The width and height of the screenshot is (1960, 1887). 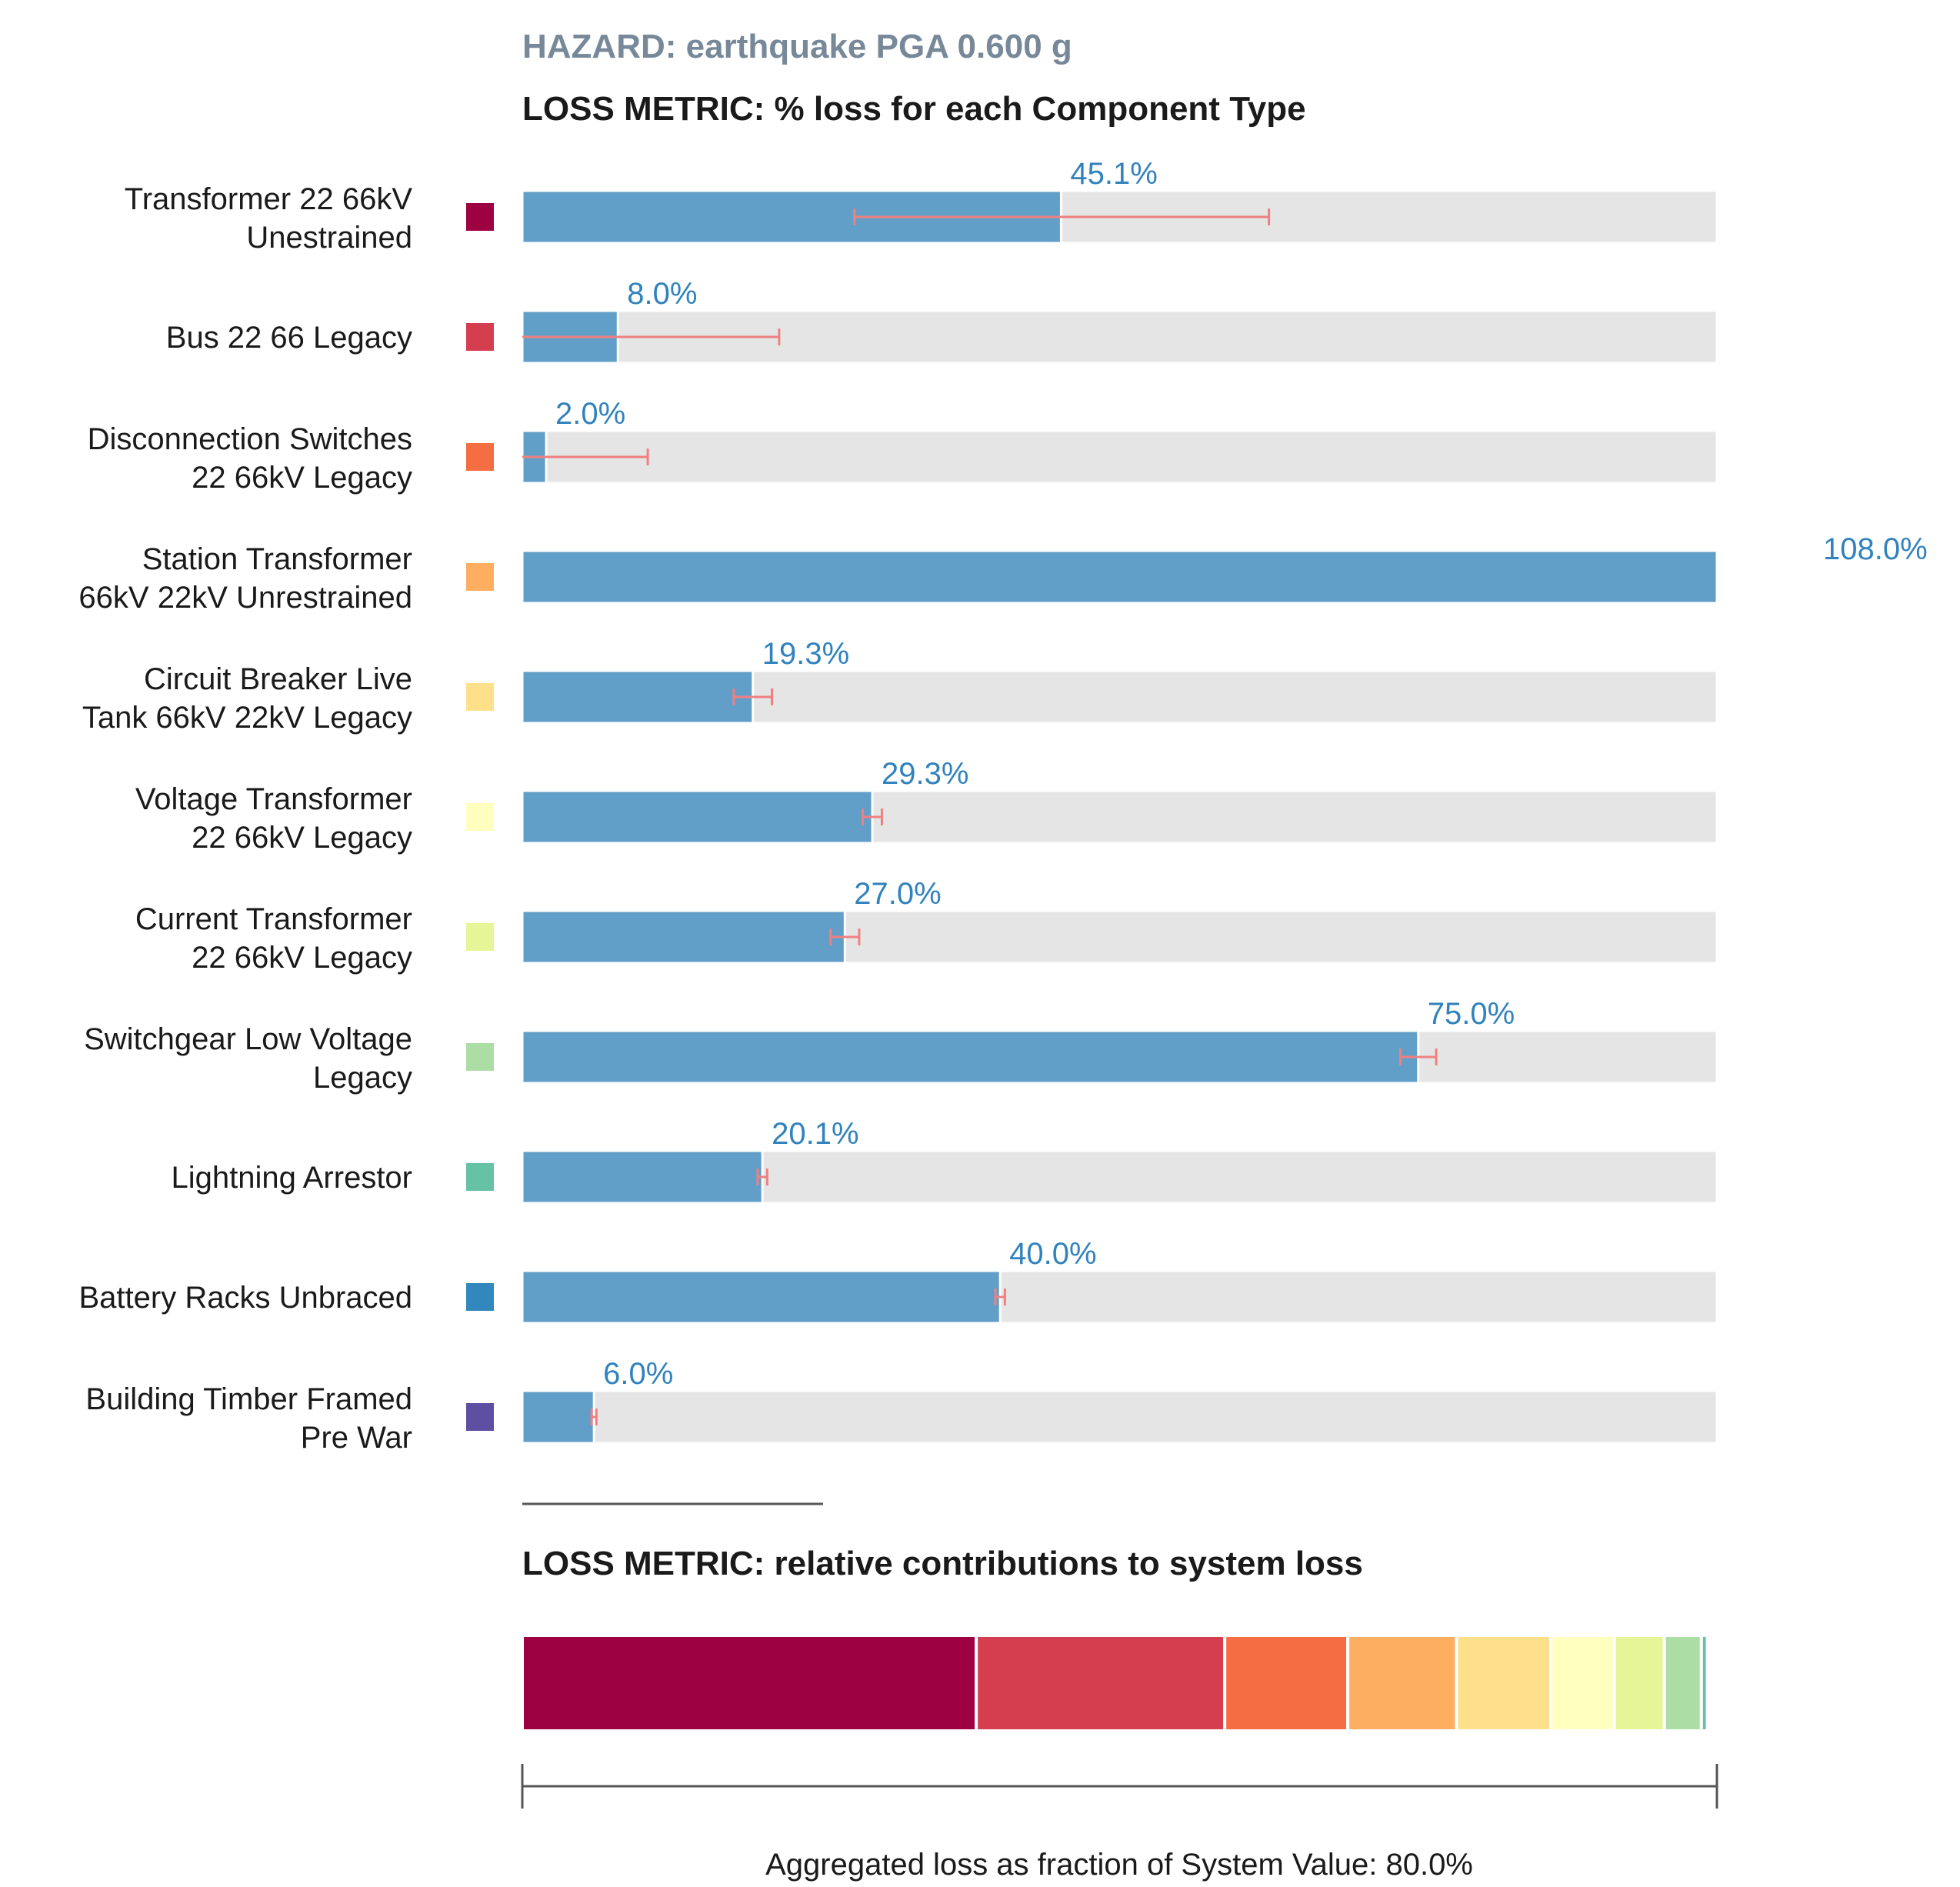 I want to click on value-label: 19.3%, so click(x=806, y=654).